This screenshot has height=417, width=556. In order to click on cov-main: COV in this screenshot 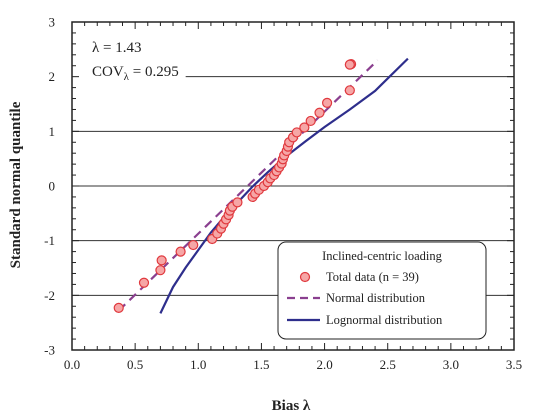, I will do `click(108, 72)`.